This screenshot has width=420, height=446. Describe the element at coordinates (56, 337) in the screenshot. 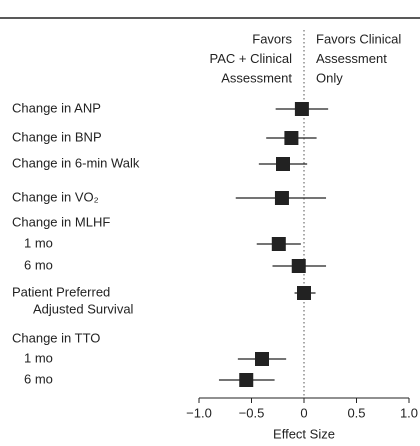

I see `row-label: Change in TTO` at that location.